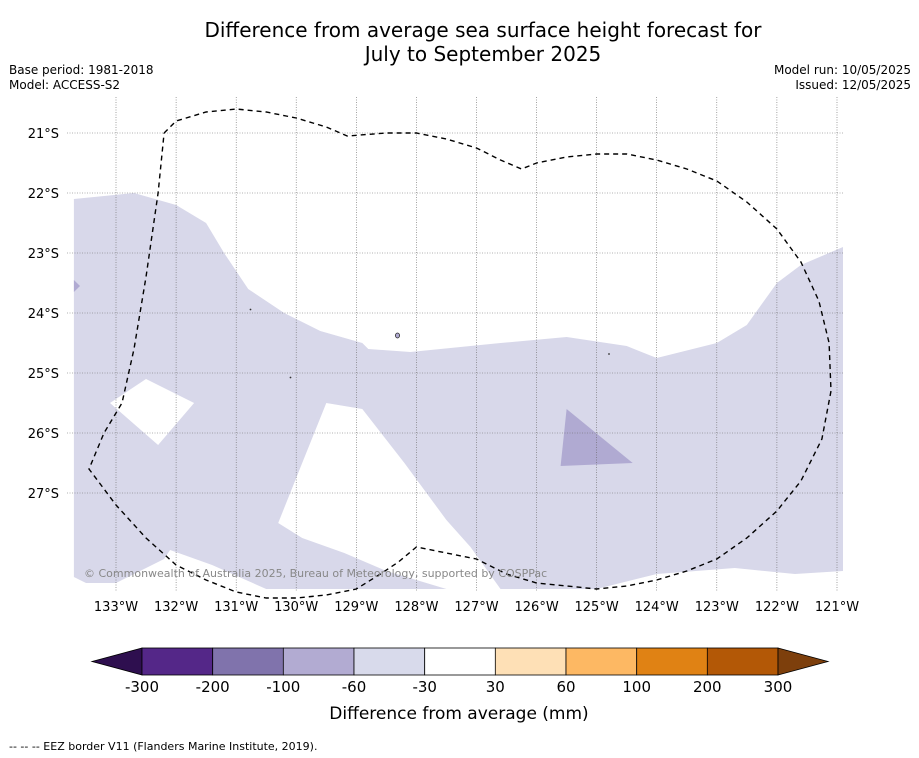 This screenshot has height=758, width=919. Describe the element at coordinates (483, 54) in the screenshot. I see `title-line-2: July to September 2025` at that location.